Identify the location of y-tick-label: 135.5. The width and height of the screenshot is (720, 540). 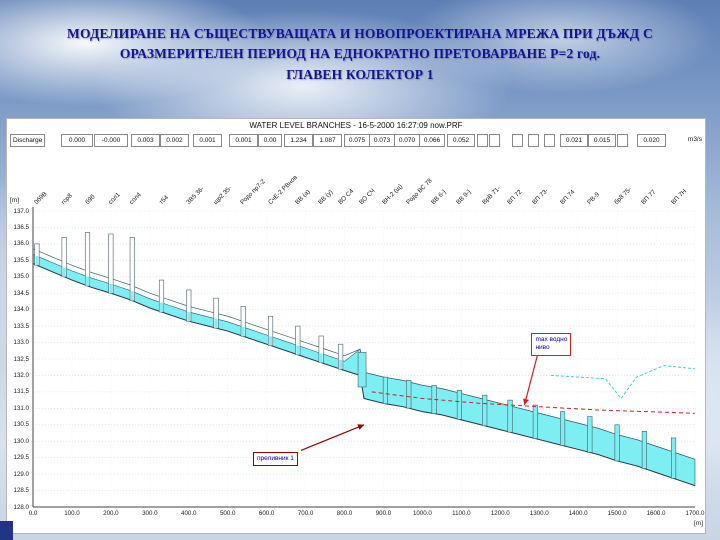
(21, 260).